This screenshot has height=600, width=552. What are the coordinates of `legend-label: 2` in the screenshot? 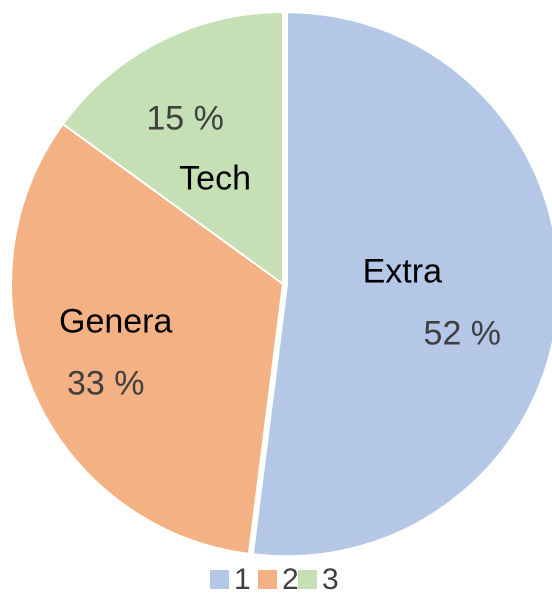 It's located at (290, 579).